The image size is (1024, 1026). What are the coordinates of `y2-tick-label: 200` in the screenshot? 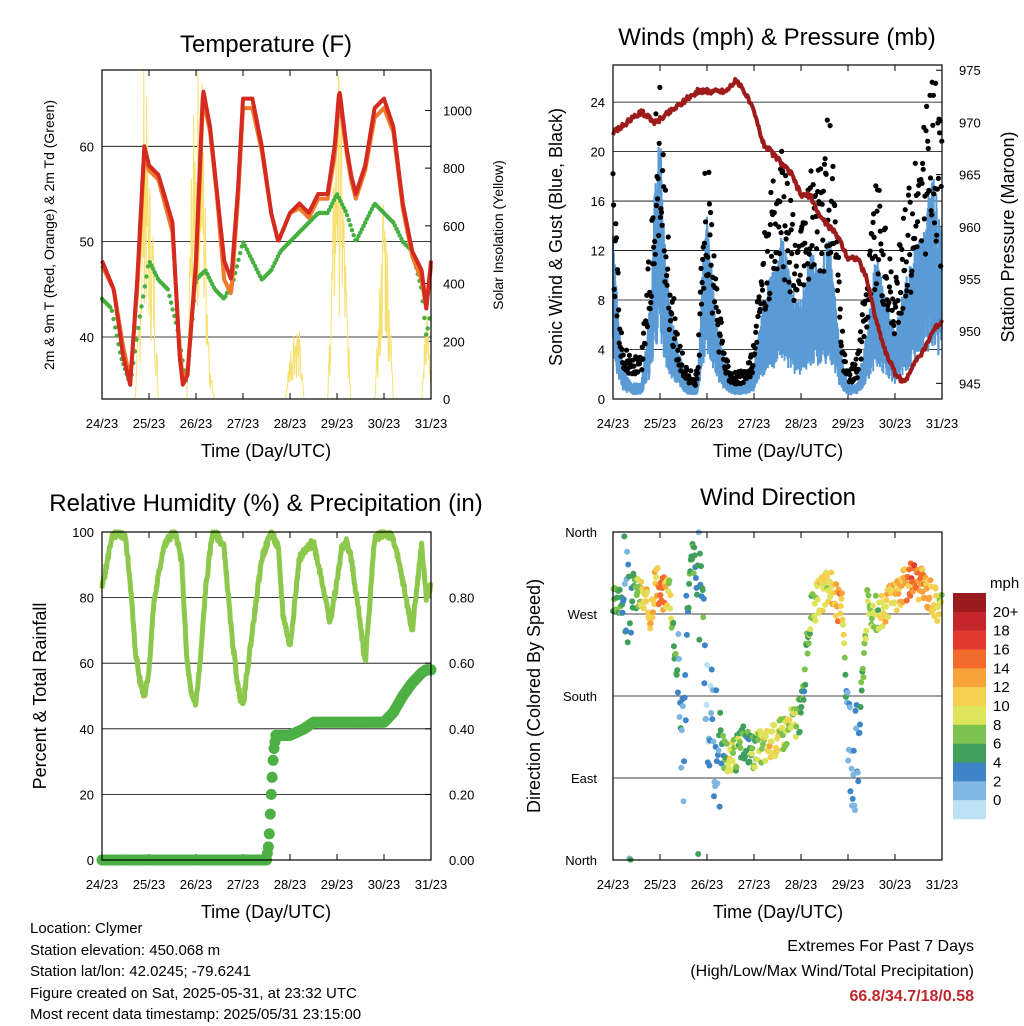 It's located at (454, 341).